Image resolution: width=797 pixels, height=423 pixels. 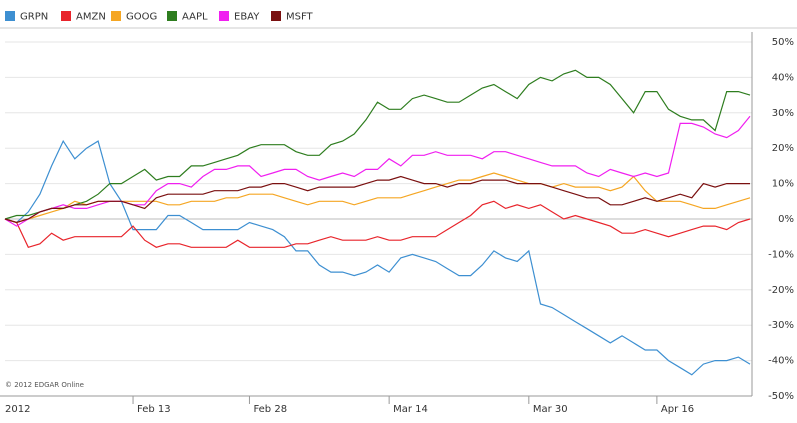 I want to click on legend-label: MSFT, so click(x=300, y=17).